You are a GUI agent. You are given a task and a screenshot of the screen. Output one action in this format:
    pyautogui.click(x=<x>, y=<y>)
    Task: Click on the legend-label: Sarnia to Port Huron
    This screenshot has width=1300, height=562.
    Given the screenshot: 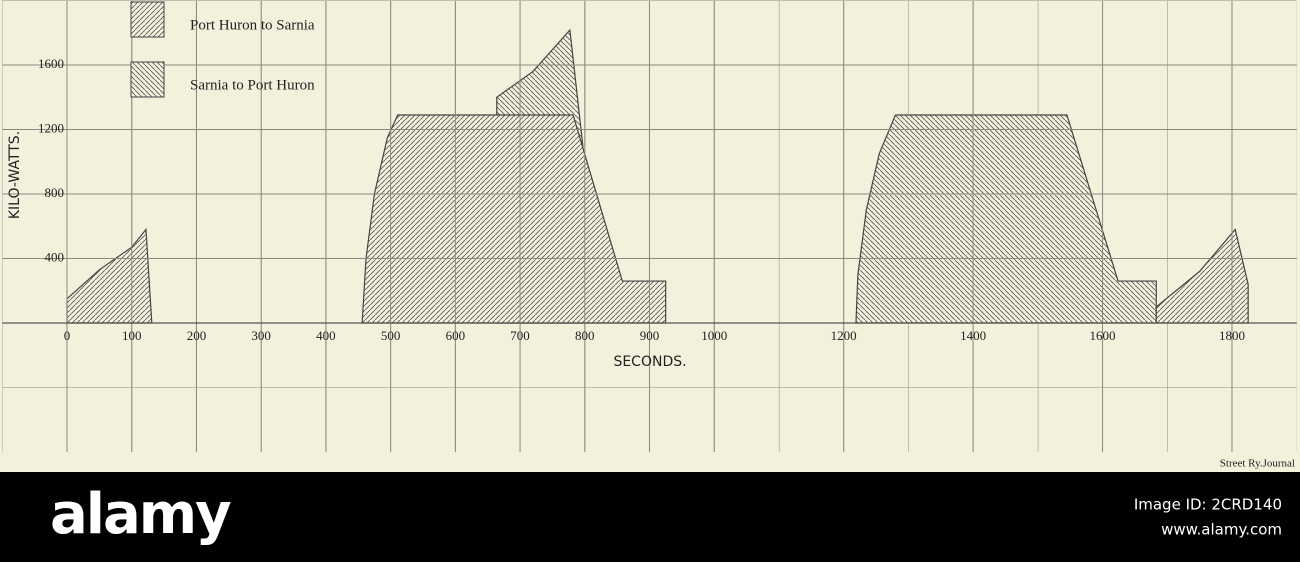 What is the action you would take?
    pyautogui.click(x=252, y=85)
    